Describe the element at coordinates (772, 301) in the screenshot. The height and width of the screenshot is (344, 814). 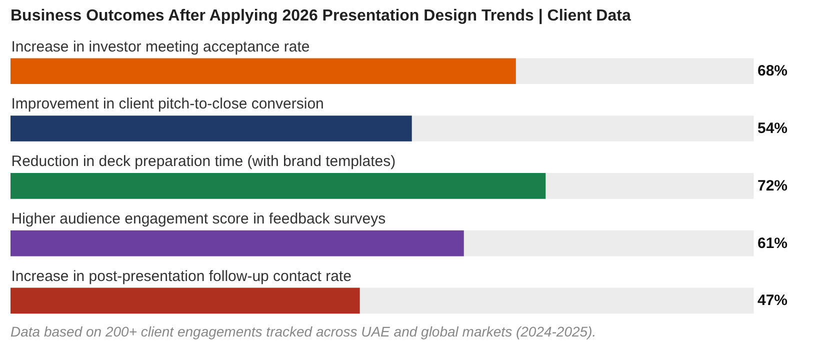
I see `data-label: 47%` at that location.